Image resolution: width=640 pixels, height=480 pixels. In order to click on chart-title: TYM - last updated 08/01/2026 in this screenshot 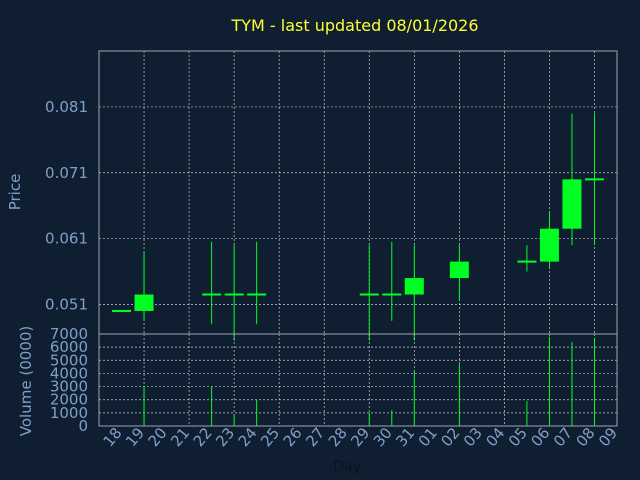, I will do `click(354, 25)`.